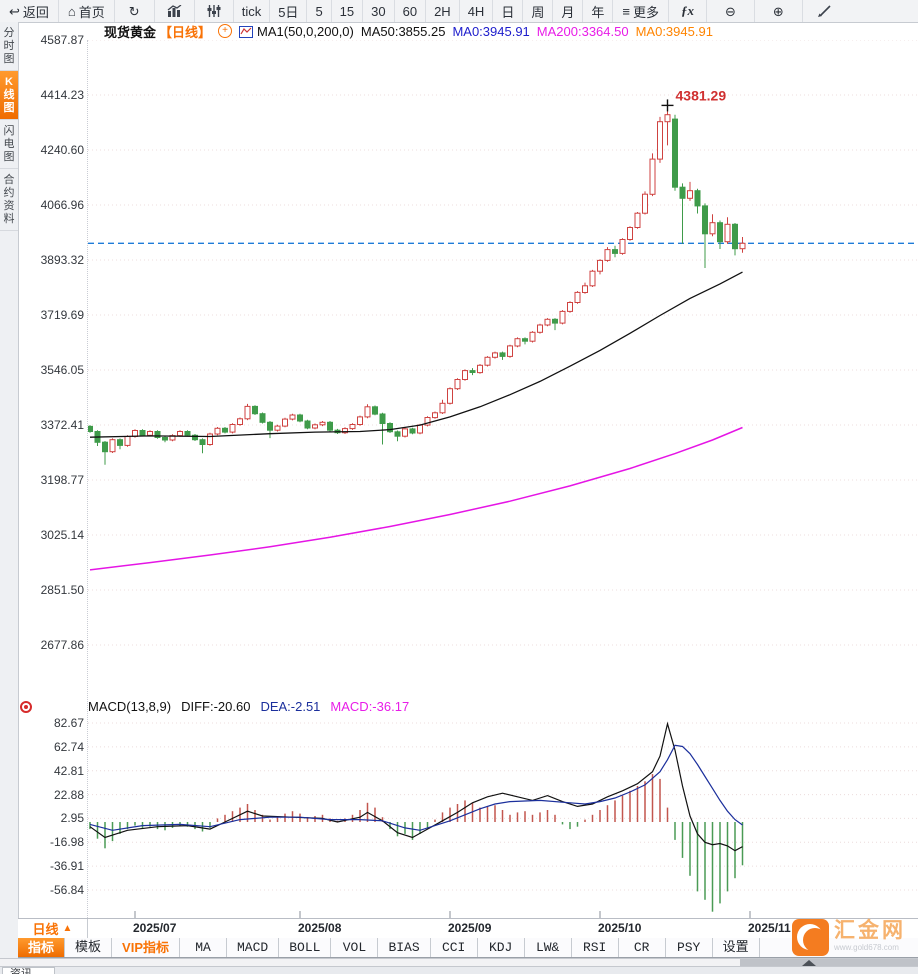  What do you see at coordinates (779, 11) in the screenshot?
I see `zoom-in-button: ⊕` at bounding box center [779, 11].